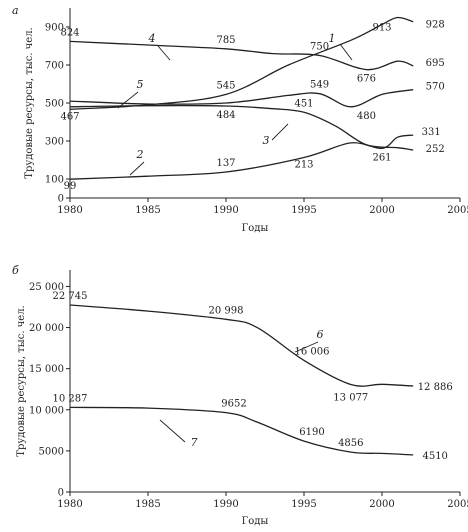 The image size is (468, 532). What do you see at coordinates (140, 154) in the screenshot?
I see `series-id-label: 2` at bounding box center [140, 154].